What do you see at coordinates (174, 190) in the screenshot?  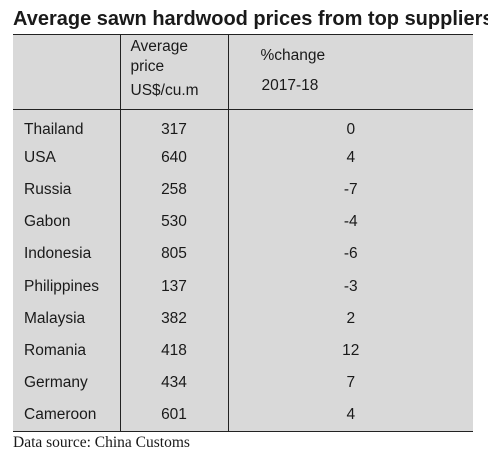 I see `cell-price: 258` at bounding box center [174, 190].